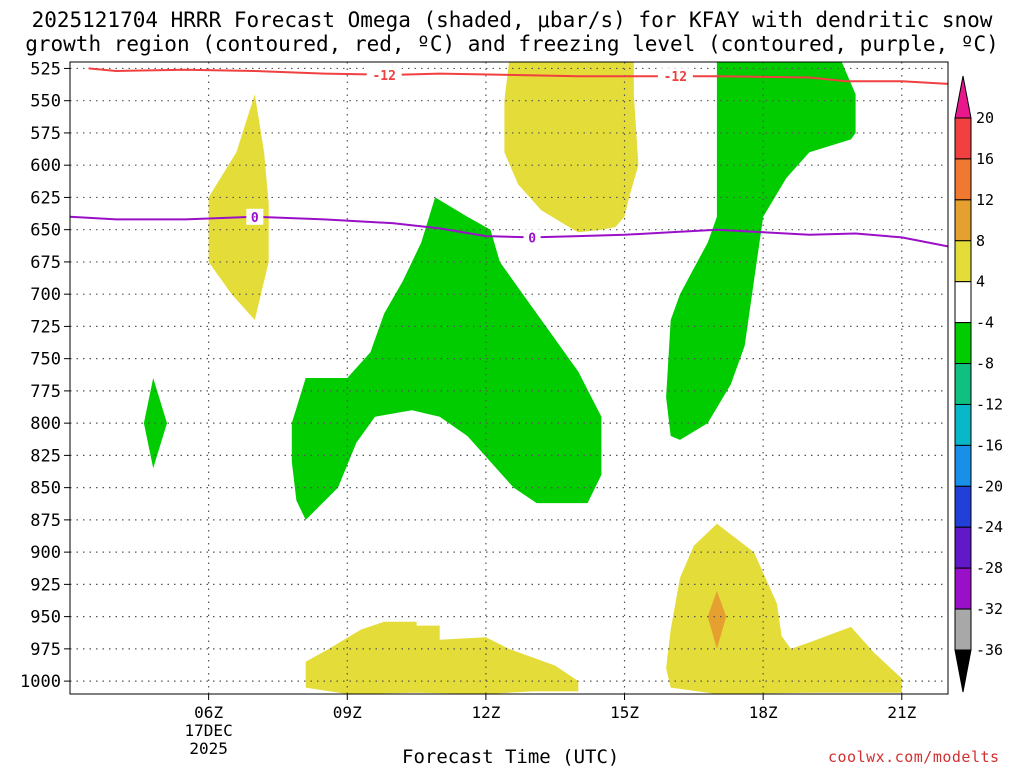 This screenshot has width=1024, height=768. What do you see at coordinates (45, 456) in the screenshot?
I see `y-tick-label: 825` at bounding box center [45, 456].